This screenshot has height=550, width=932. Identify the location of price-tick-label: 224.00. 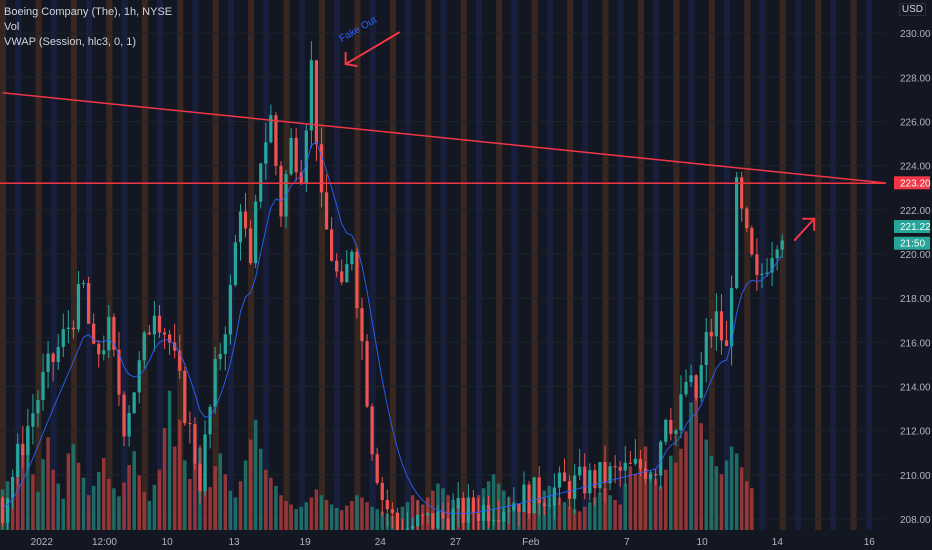
(915, 167).